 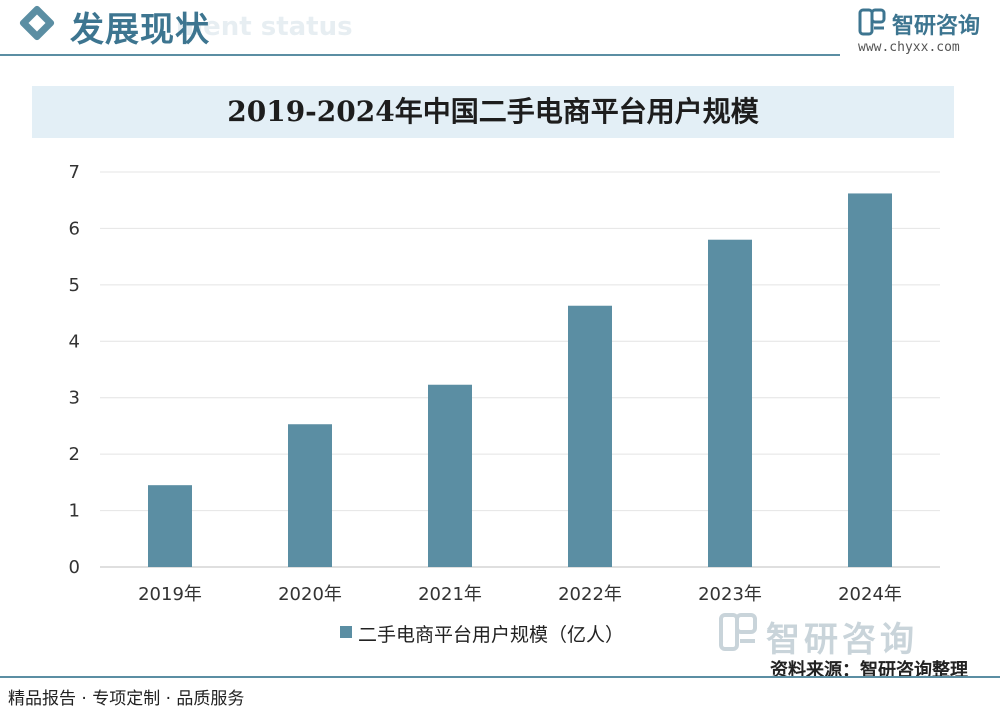 I want to click on section-subtitle: ment status, so click(x=264, y=27).